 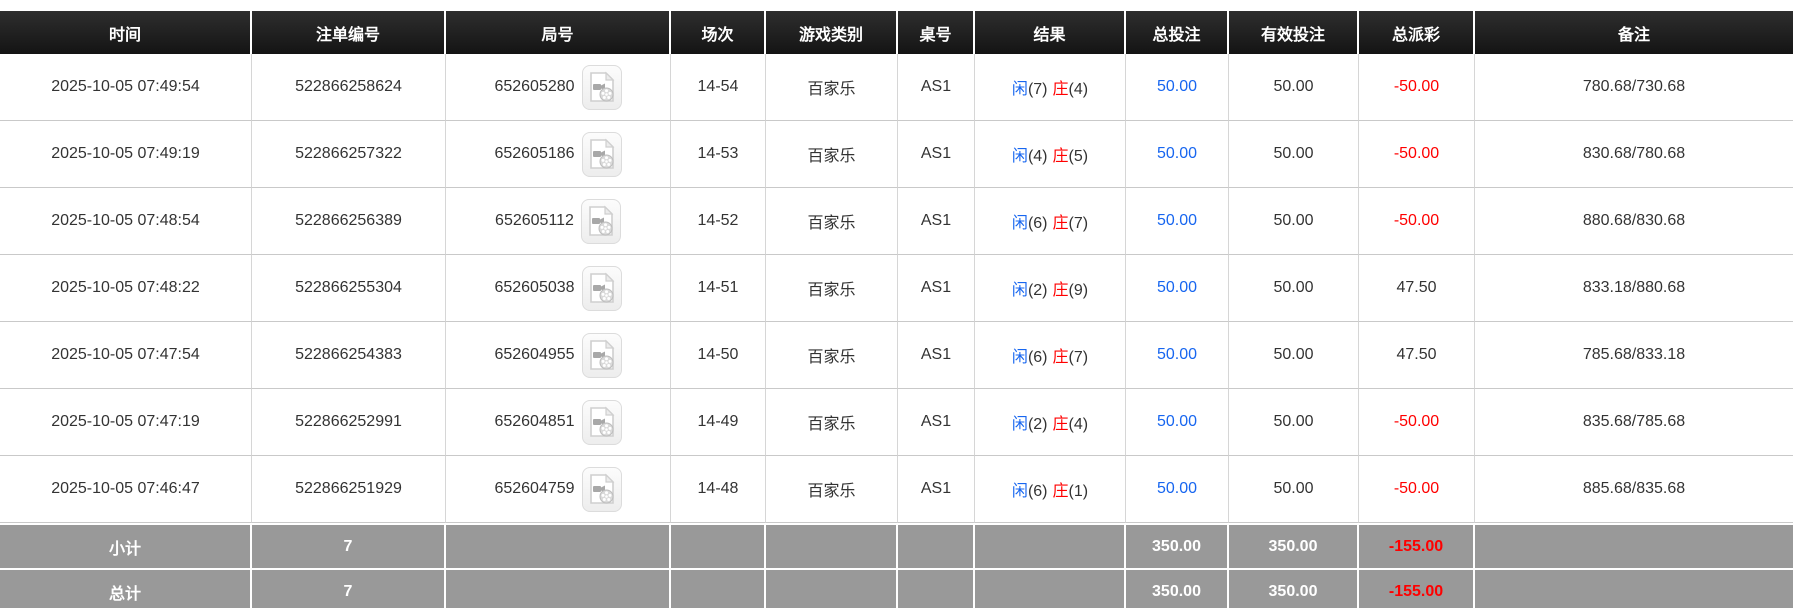 What do you see at coordinates (1078, 290) in the screenshot?
I see `banker-result-value: (9)` at bounding box center [1078, 290].